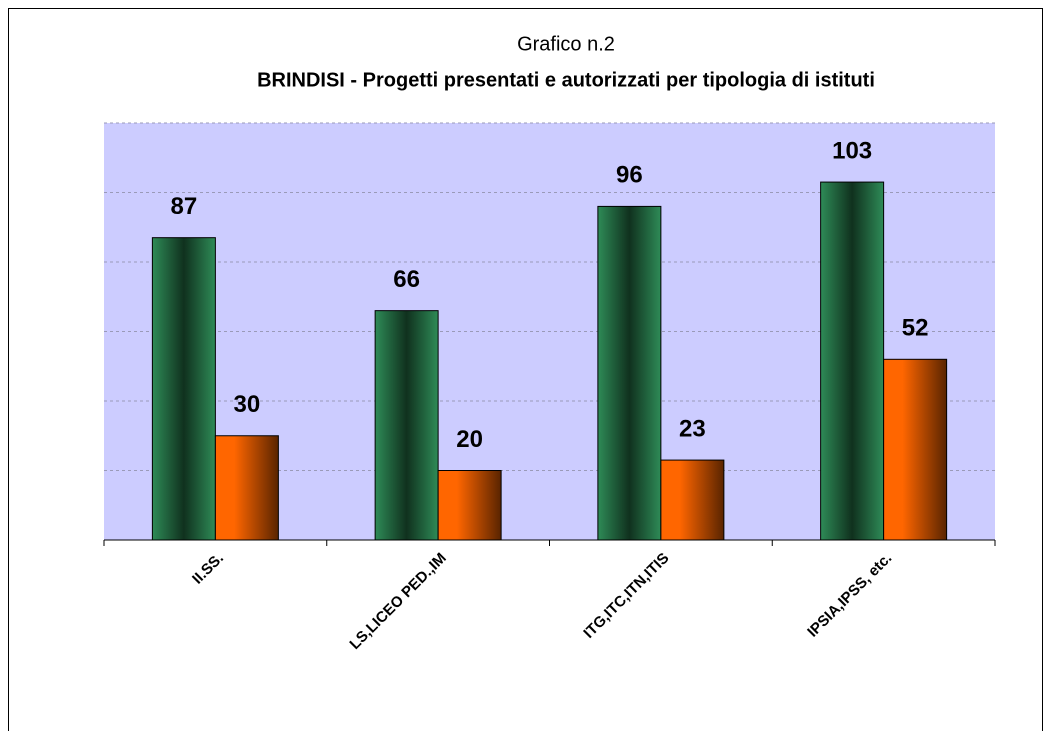  Describe the element at coordinates (692, 428) in the screenshot. I see `data-label: 23` at that location.